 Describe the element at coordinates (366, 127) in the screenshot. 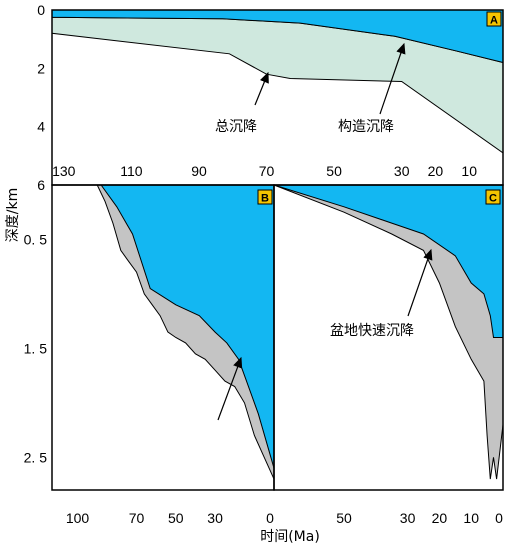

I see `tectonic-subsidence-label: 构造沉降` at that location.